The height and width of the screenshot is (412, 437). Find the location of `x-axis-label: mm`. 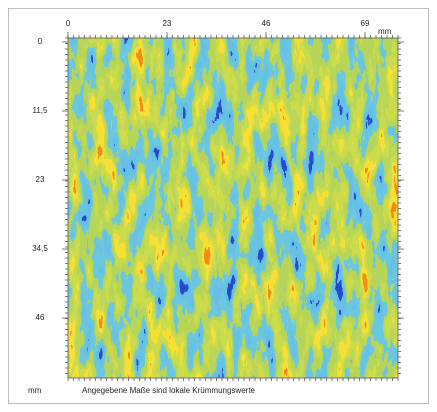

x-axis-label: mm is located at coordinates (385, 31).